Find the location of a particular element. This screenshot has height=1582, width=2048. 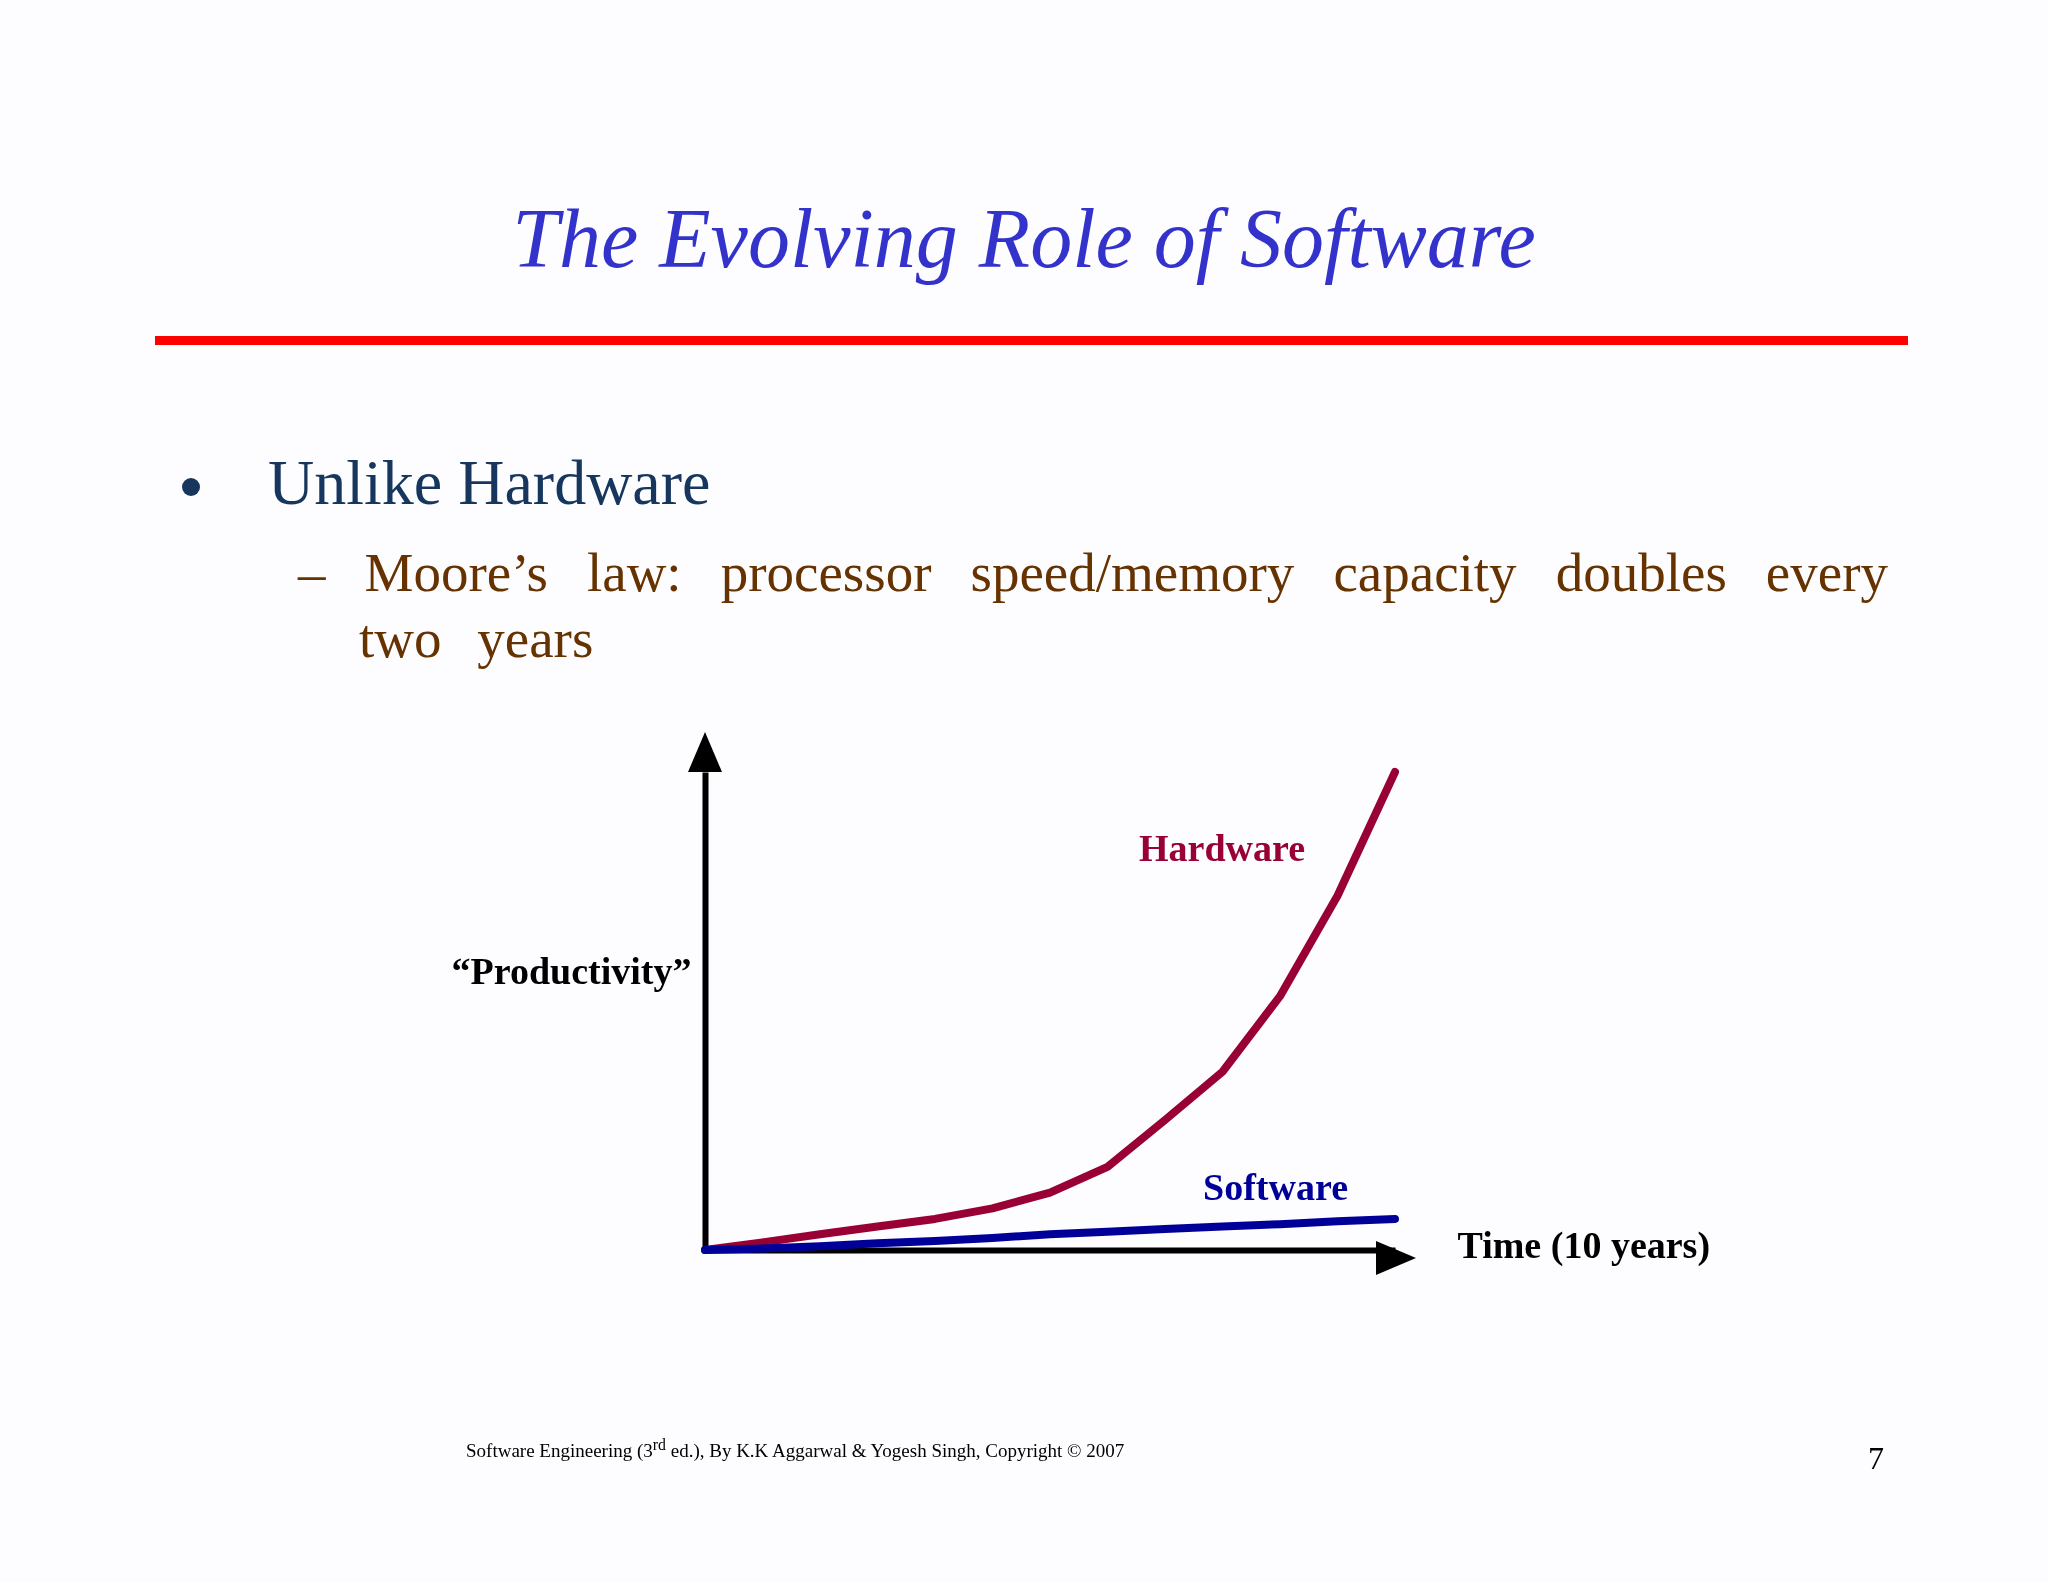

series-label: Hardware is located at coordinates (1221, 848).